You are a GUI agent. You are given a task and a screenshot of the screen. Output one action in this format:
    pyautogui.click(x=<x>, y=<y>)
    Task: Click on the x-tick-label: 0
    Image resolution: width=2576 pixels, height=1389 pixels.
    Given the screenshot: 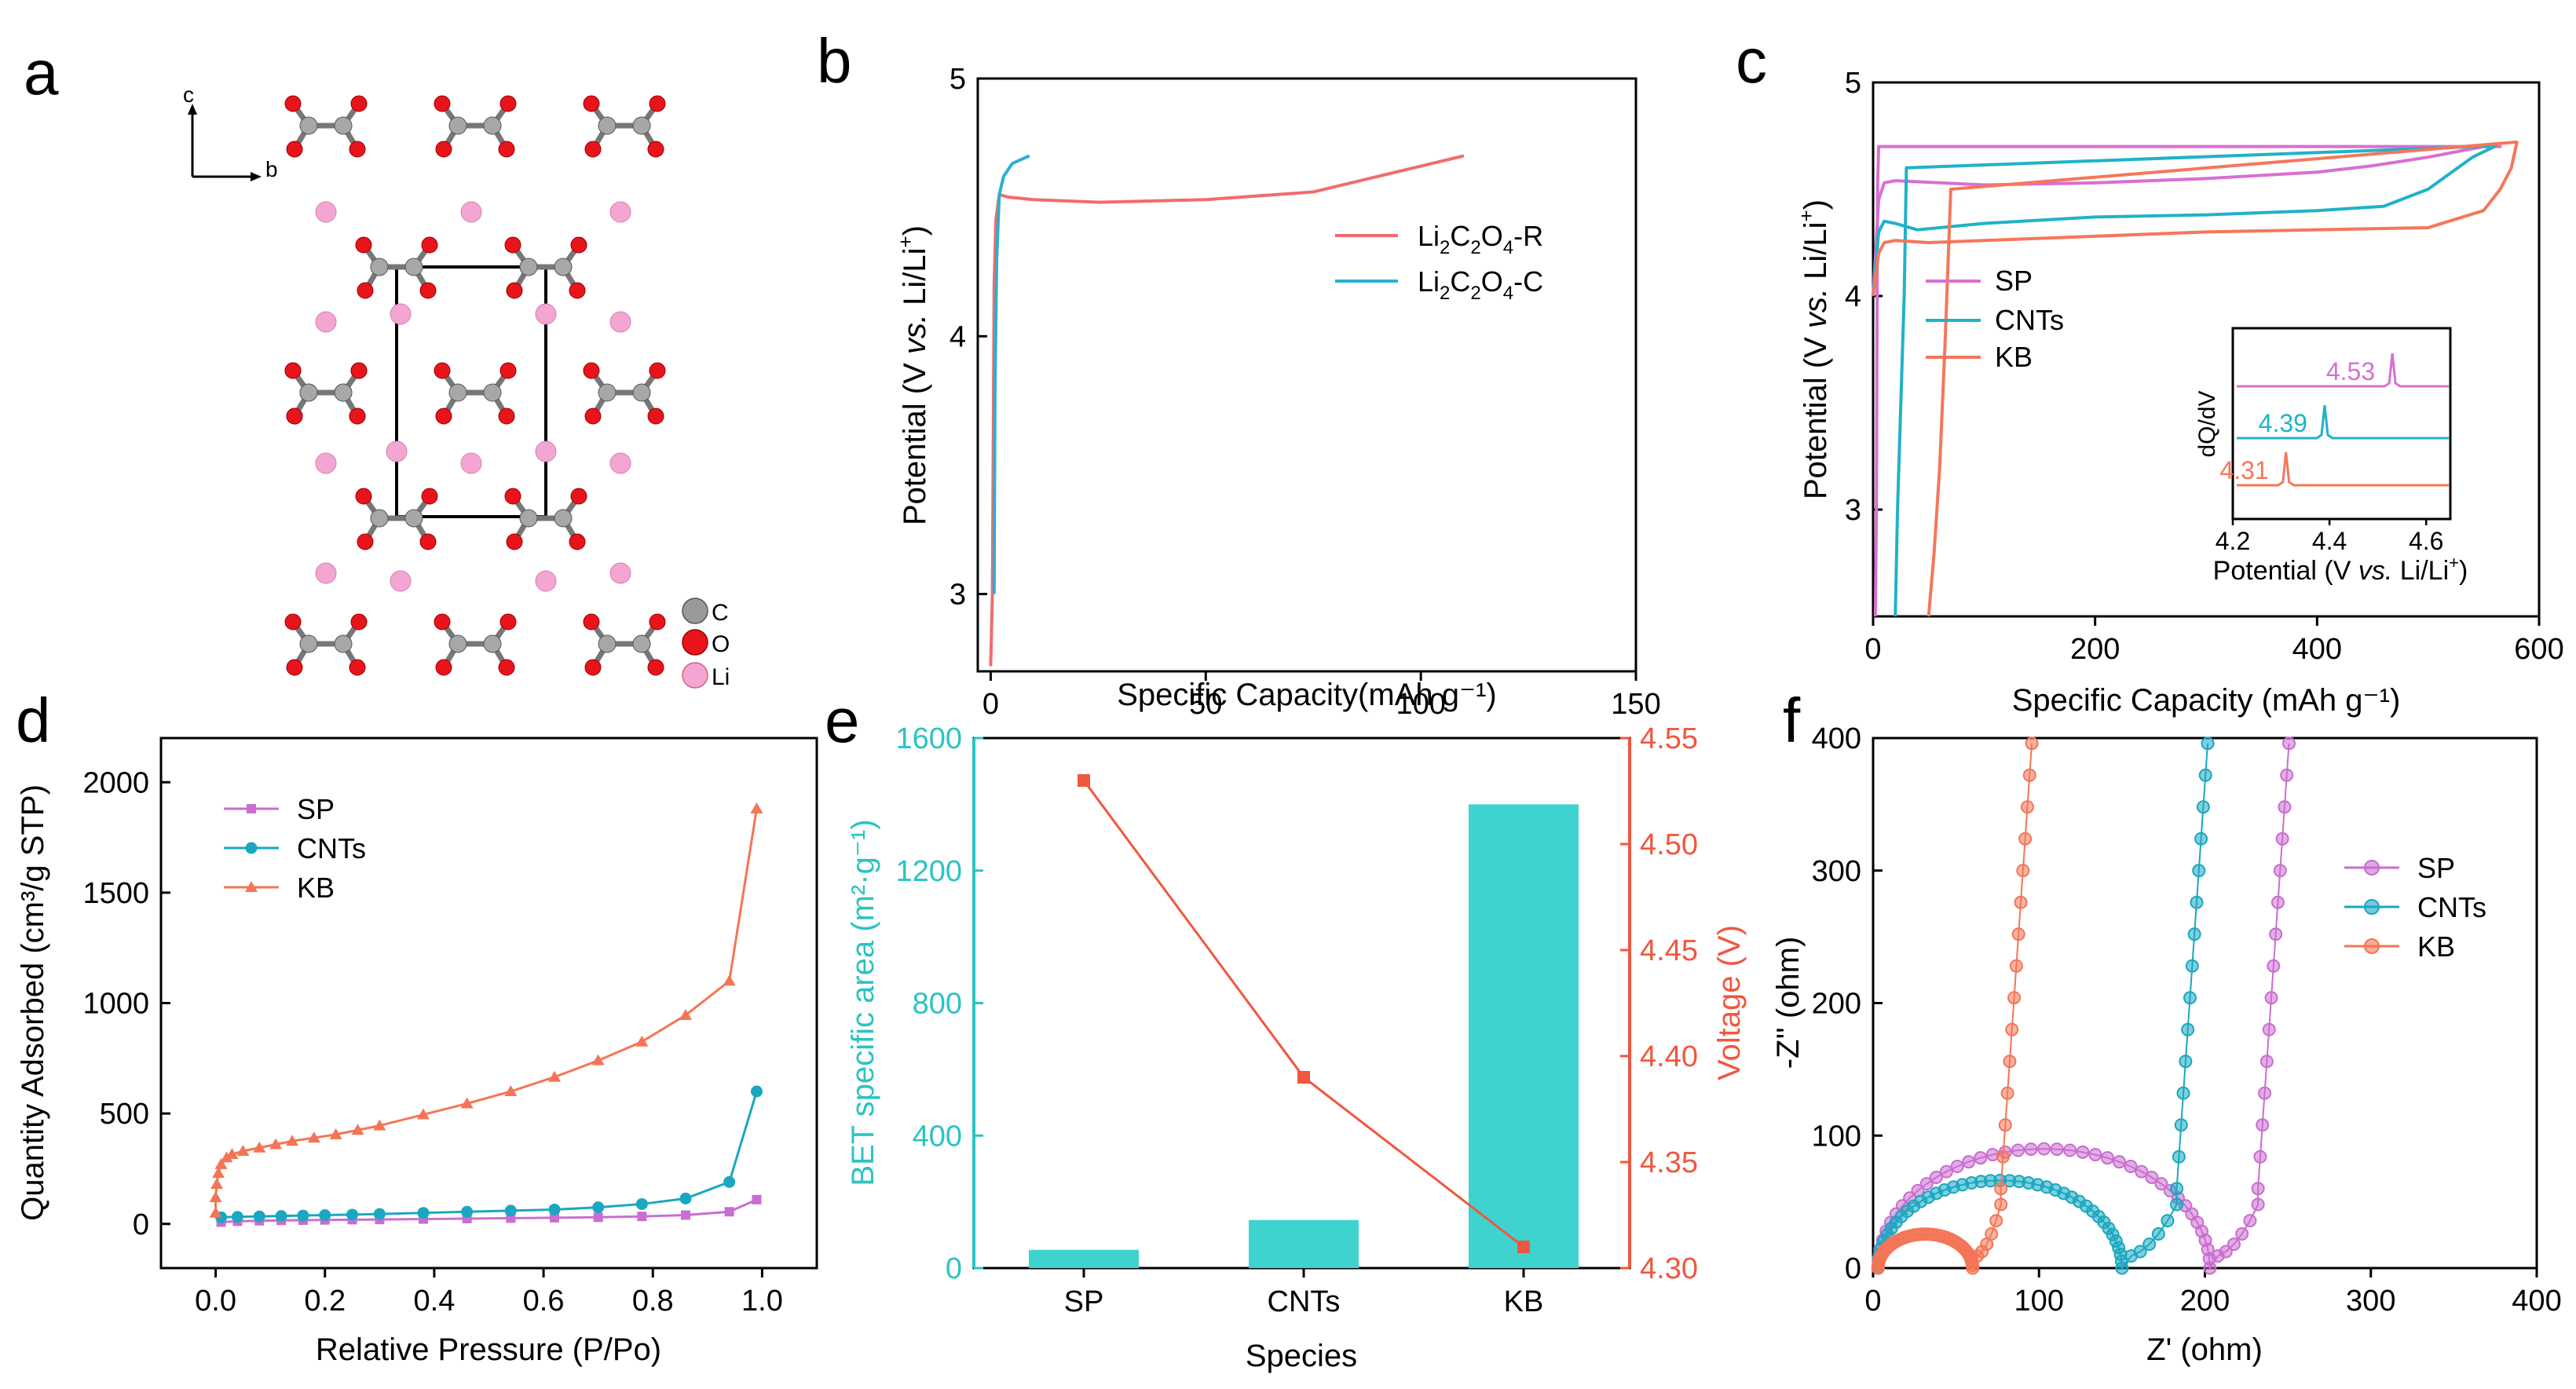 What is the action you would take?
    pyautogui.click(x=1873, y=649)
    